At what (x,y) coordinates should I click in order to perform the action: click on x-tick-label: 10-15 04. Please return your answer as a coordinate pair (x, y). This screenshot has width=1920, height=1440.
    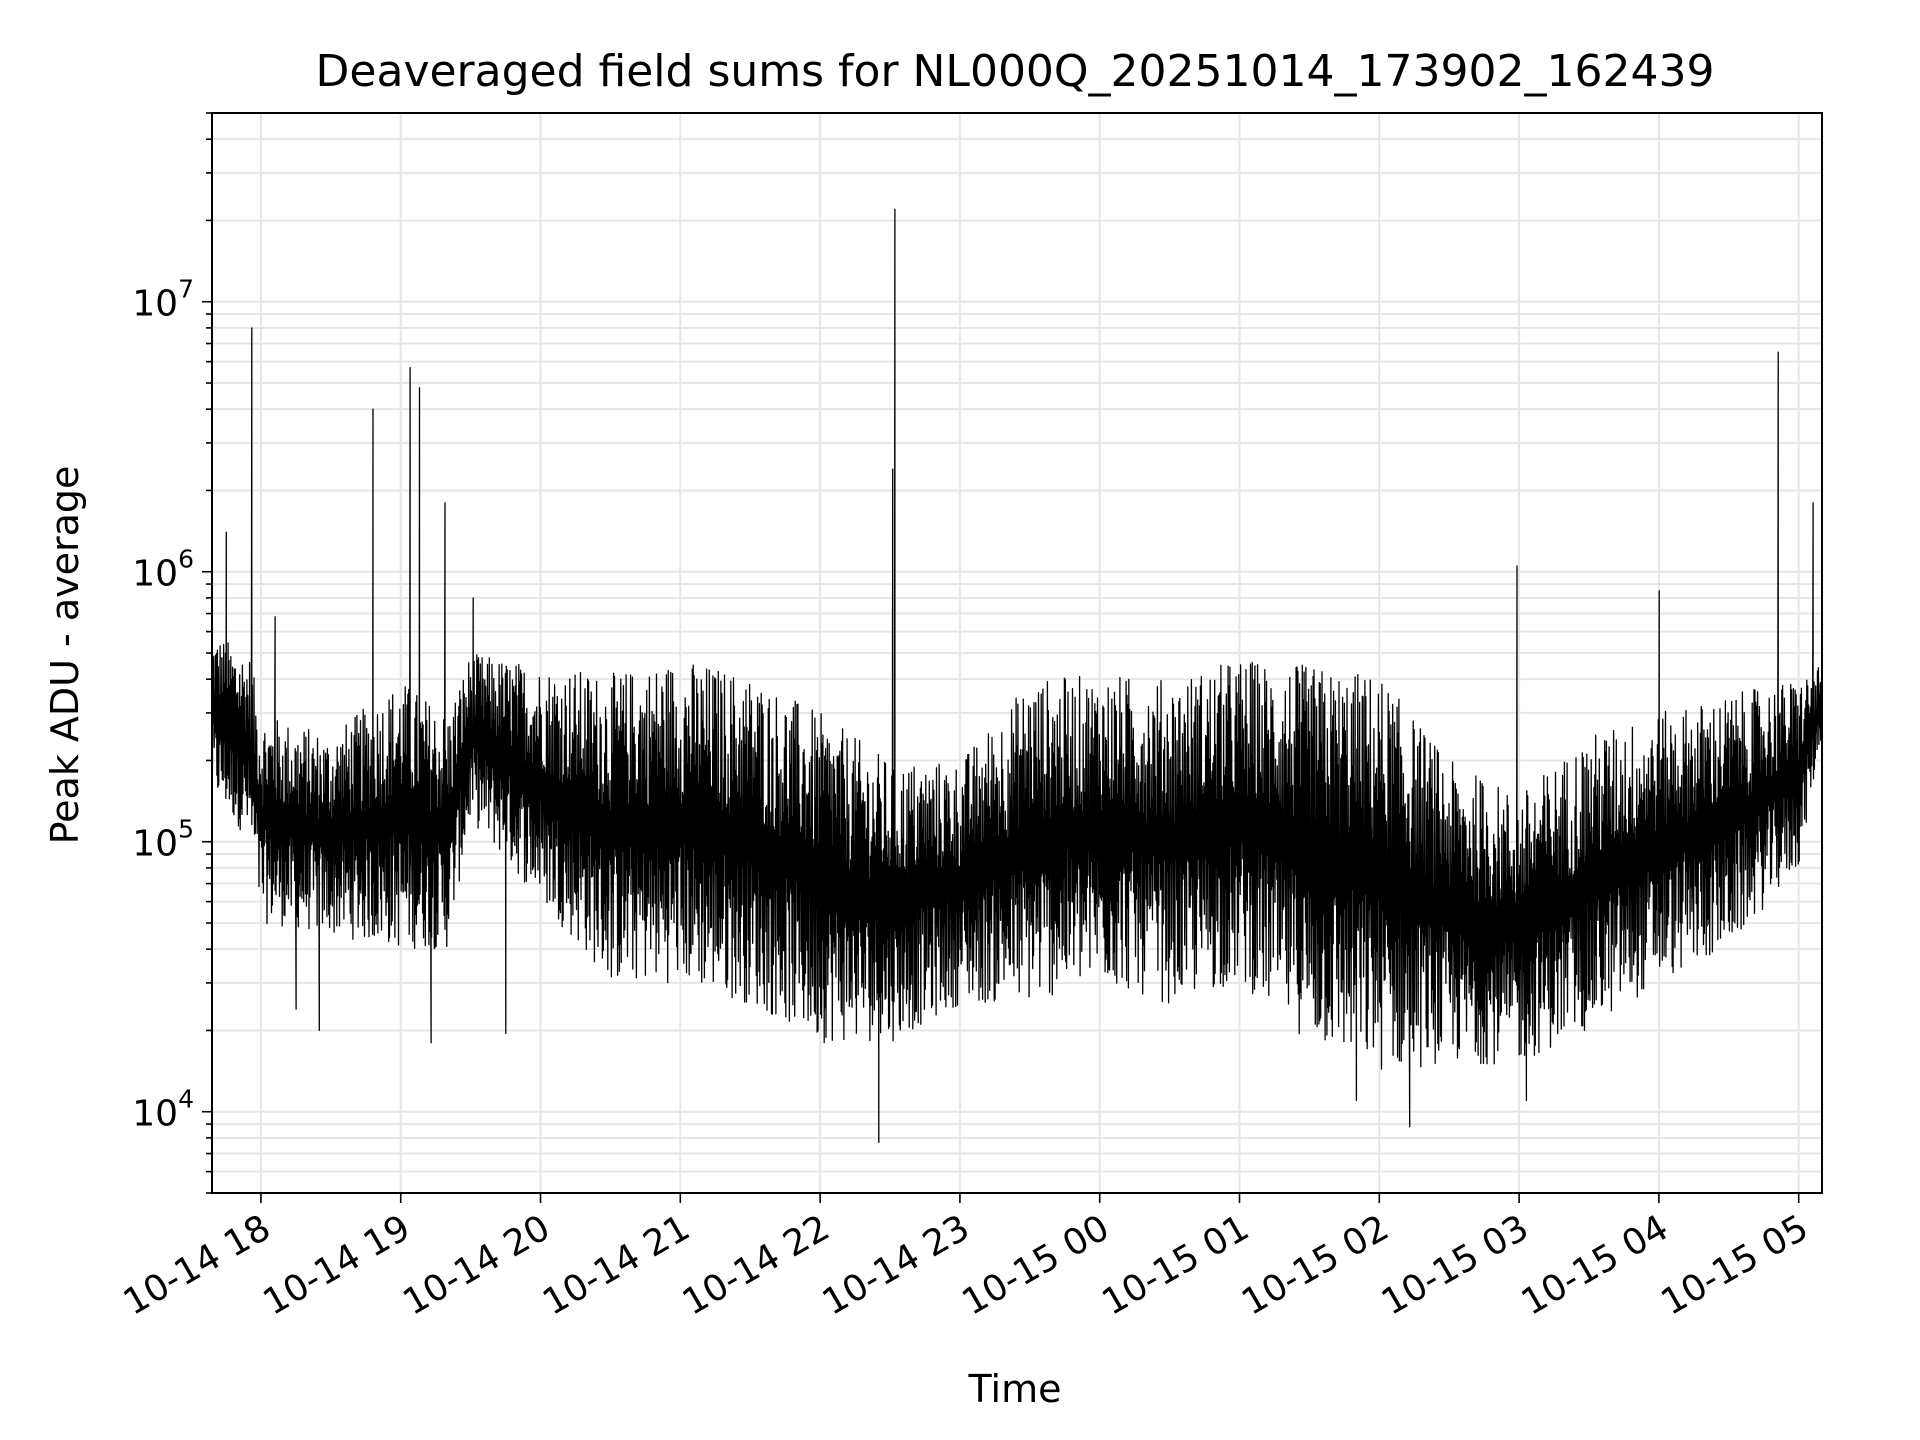
    Looking at the image, I should click on (1595, 1265).